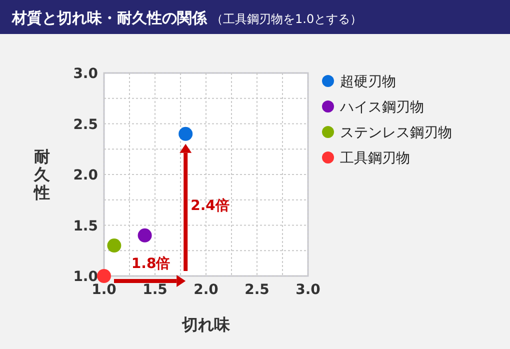  Describe the element at coordinates (150, 263) in the screenshot. I see `annotation: 1.8倍` at that location.